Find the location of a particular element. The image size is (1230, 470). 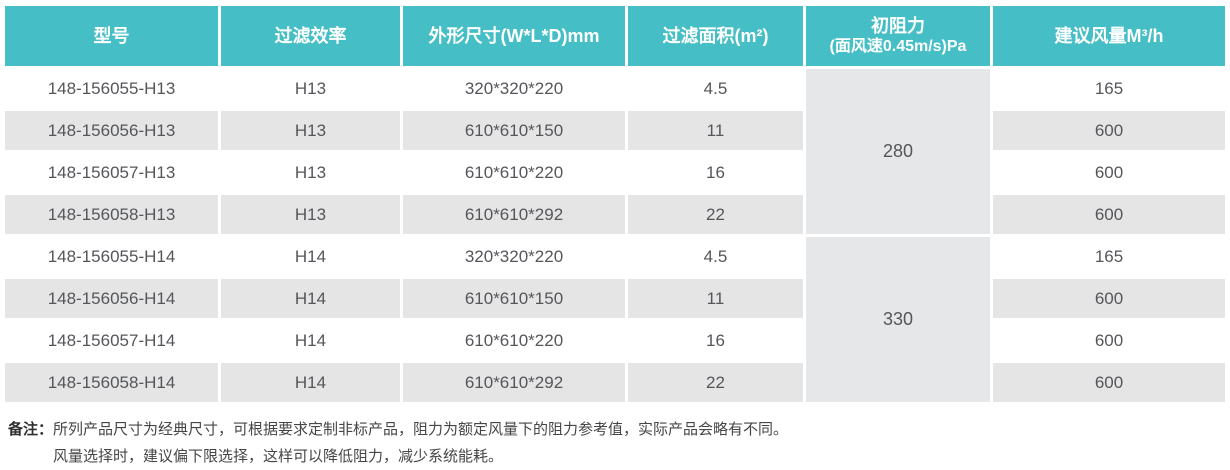

model-cell: 148-156057-H13 is located at coordinates (111, 172).